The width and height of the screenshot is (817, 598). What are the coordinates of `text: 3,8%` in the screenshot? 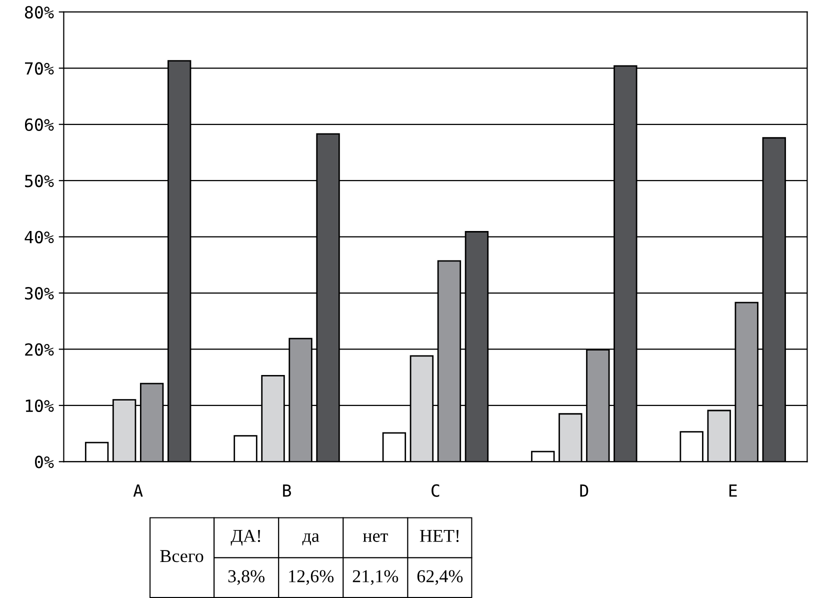 It's located at (246, 577).